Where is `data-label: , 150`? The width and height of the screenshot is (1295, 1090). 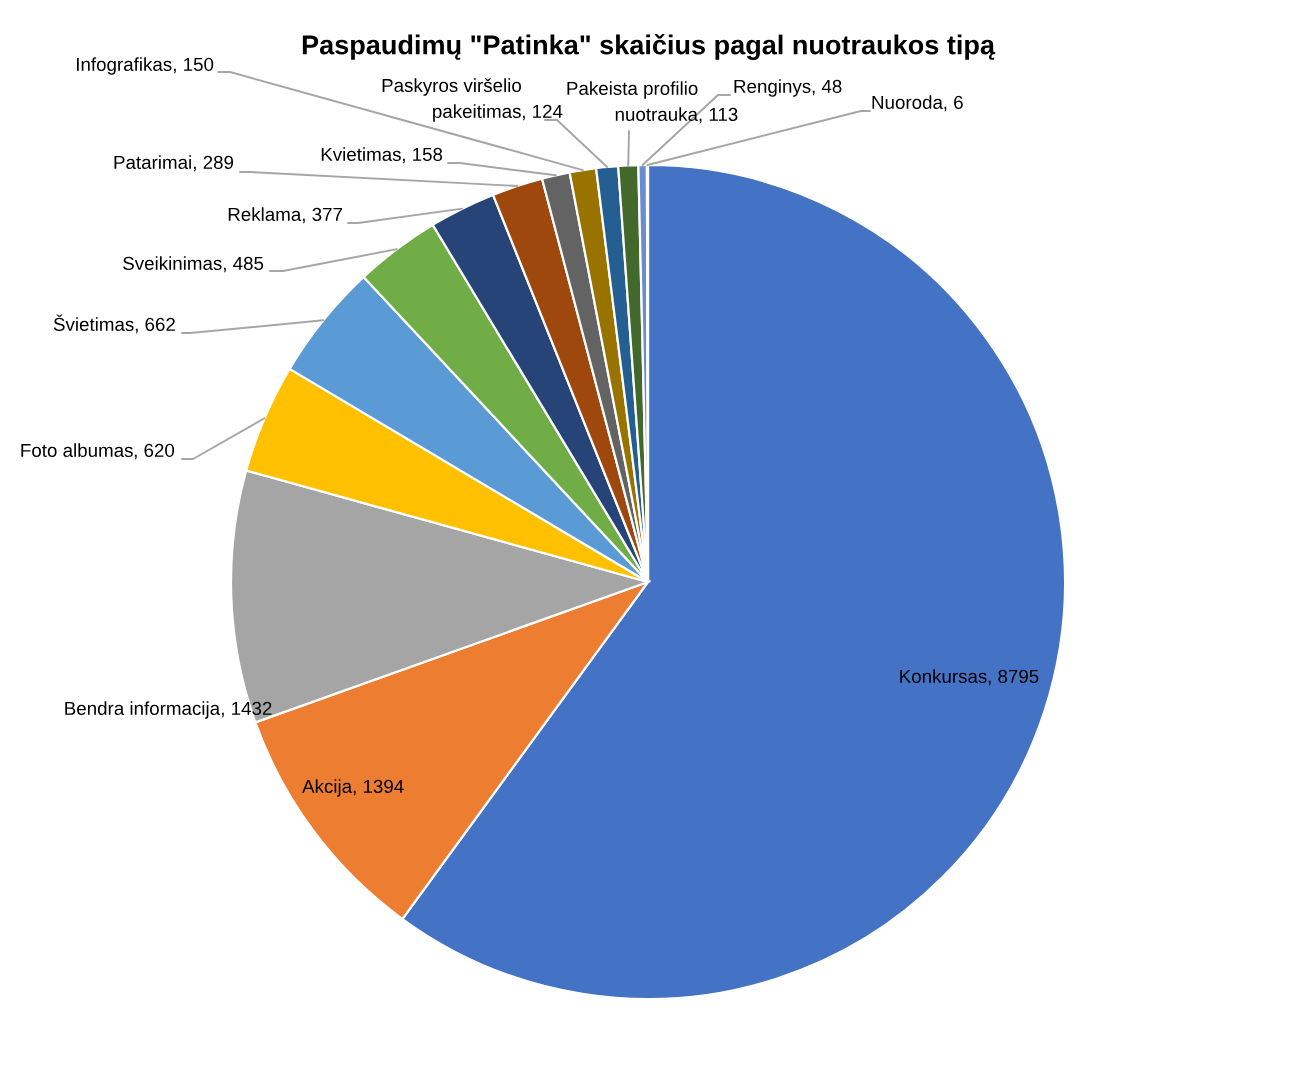 data-label: , 150 is located at coordinates (193, 65).